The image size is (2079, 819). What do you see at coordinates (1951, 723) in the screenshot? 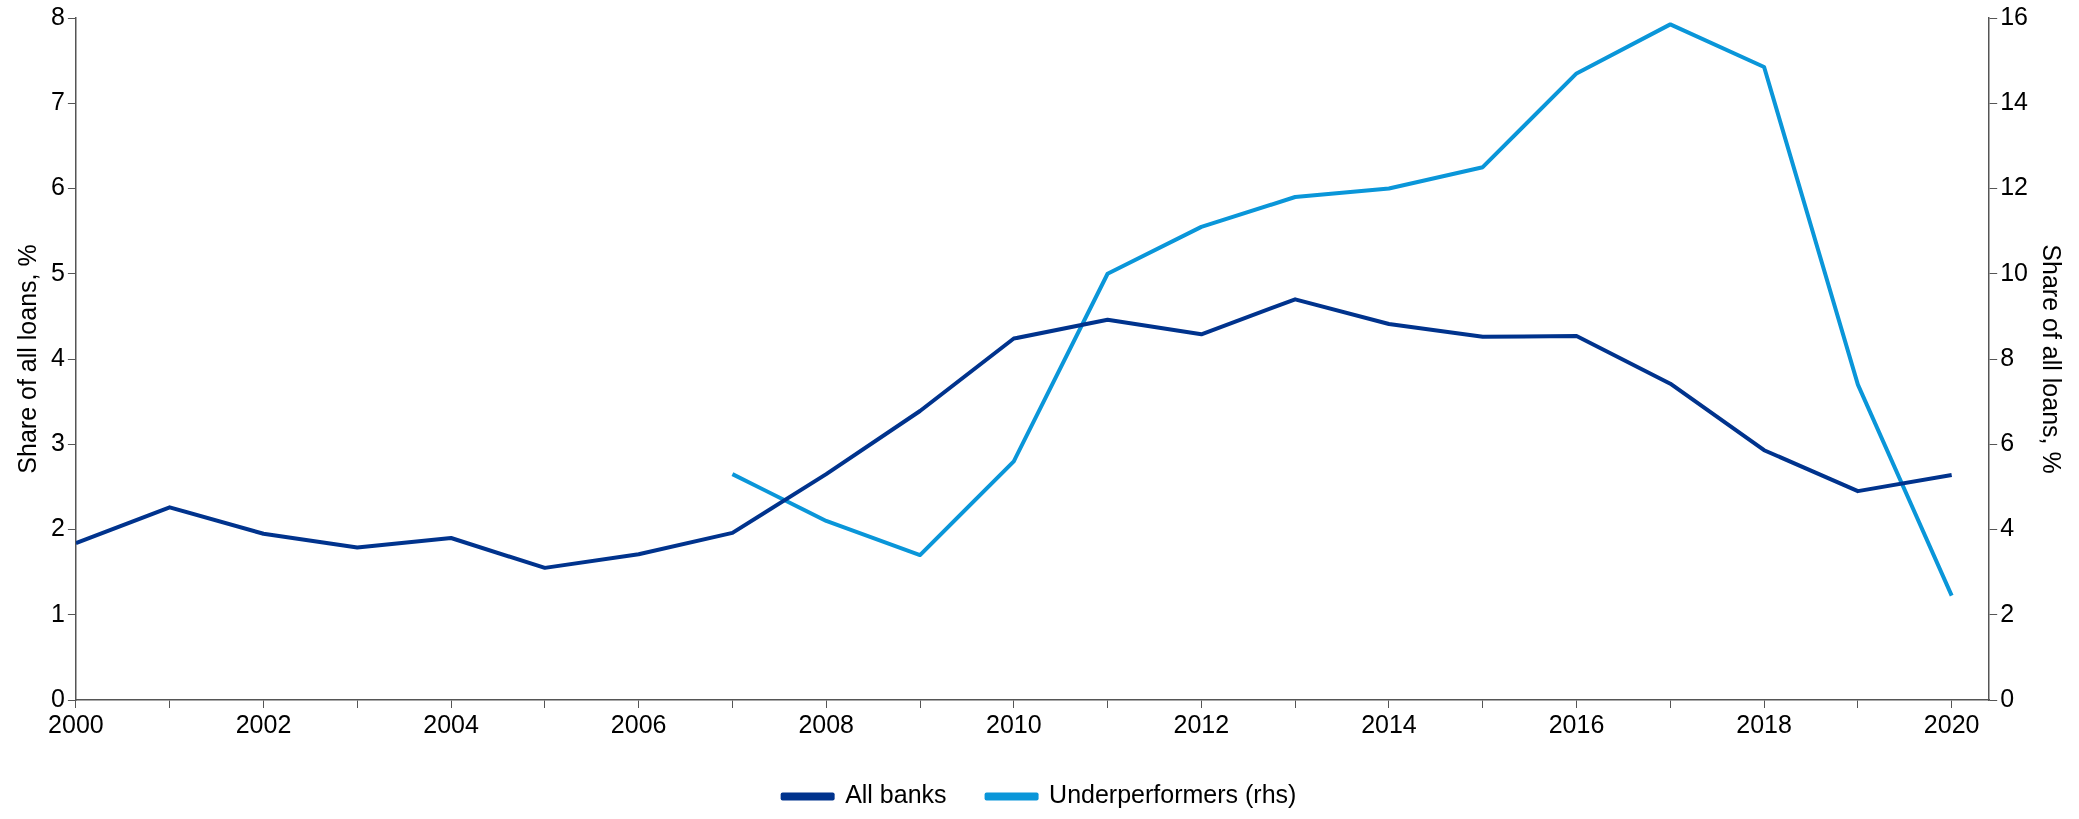
I see `x-tick-label: 2020` at bounding box center [1951, 723].